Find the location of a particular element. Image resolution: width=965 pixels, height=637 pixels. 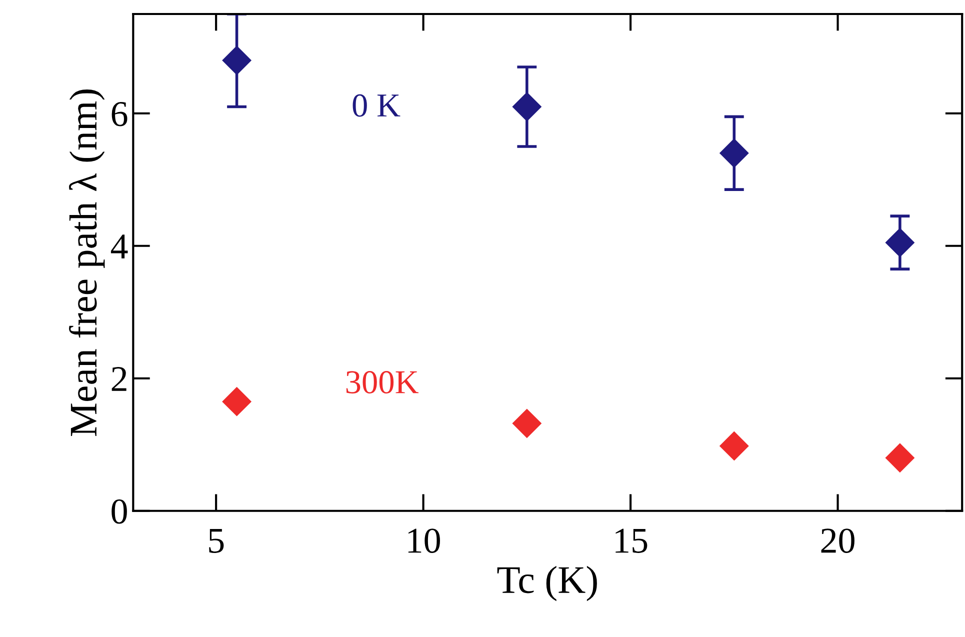

y-tick-label: 4 is located at coordinates (119, 246).